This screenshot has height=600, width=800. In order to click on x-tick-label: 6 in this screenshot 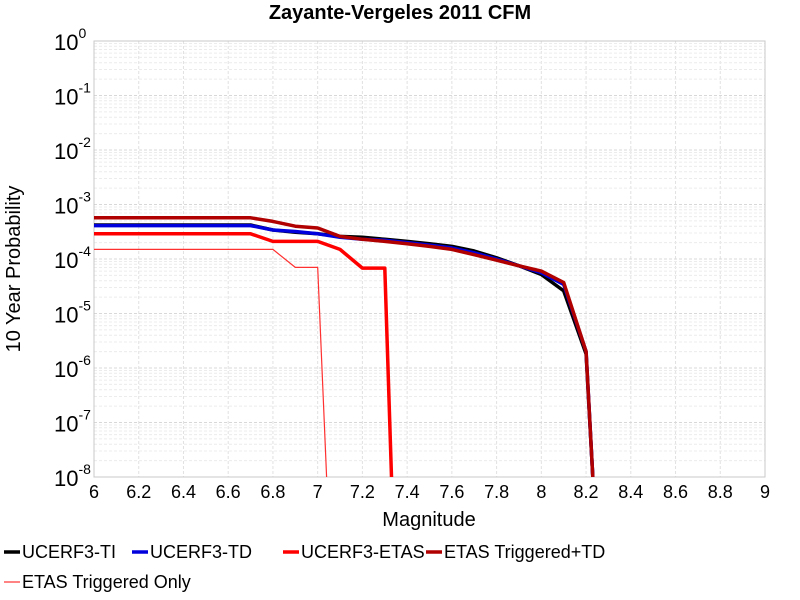, I will do `click(94, 492)`.